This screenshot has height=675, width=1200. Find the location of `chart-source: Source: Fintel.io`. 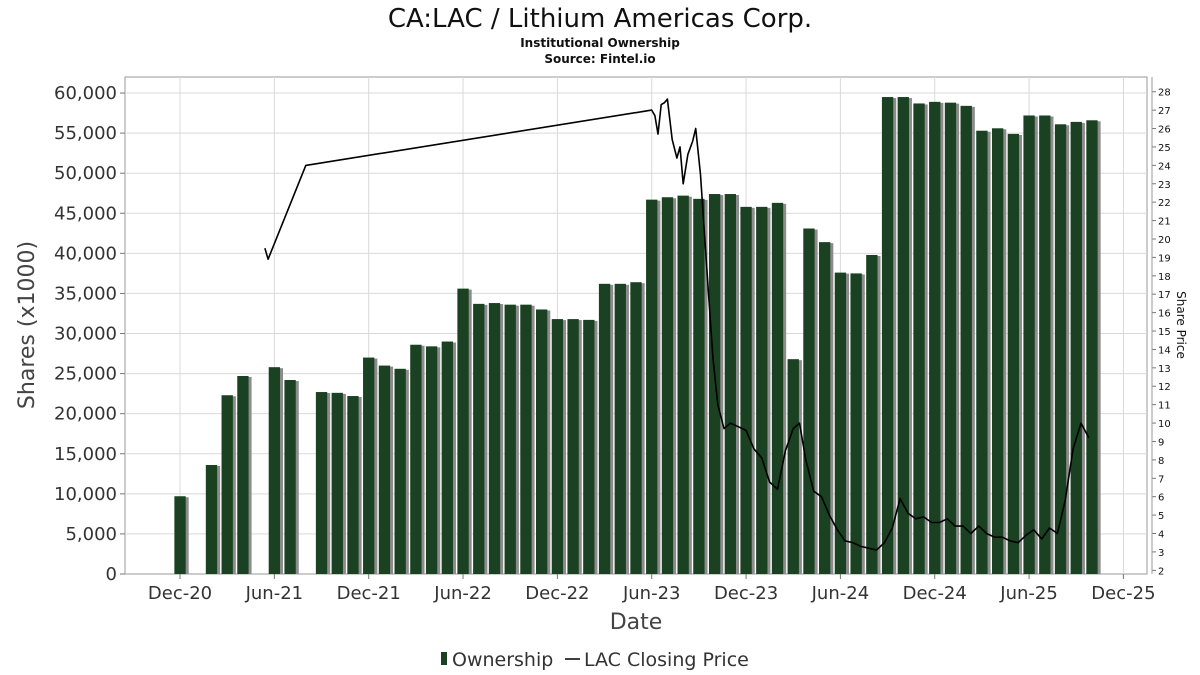

chart-source: Source: Fintel.io is located at coordinates (599, 59).